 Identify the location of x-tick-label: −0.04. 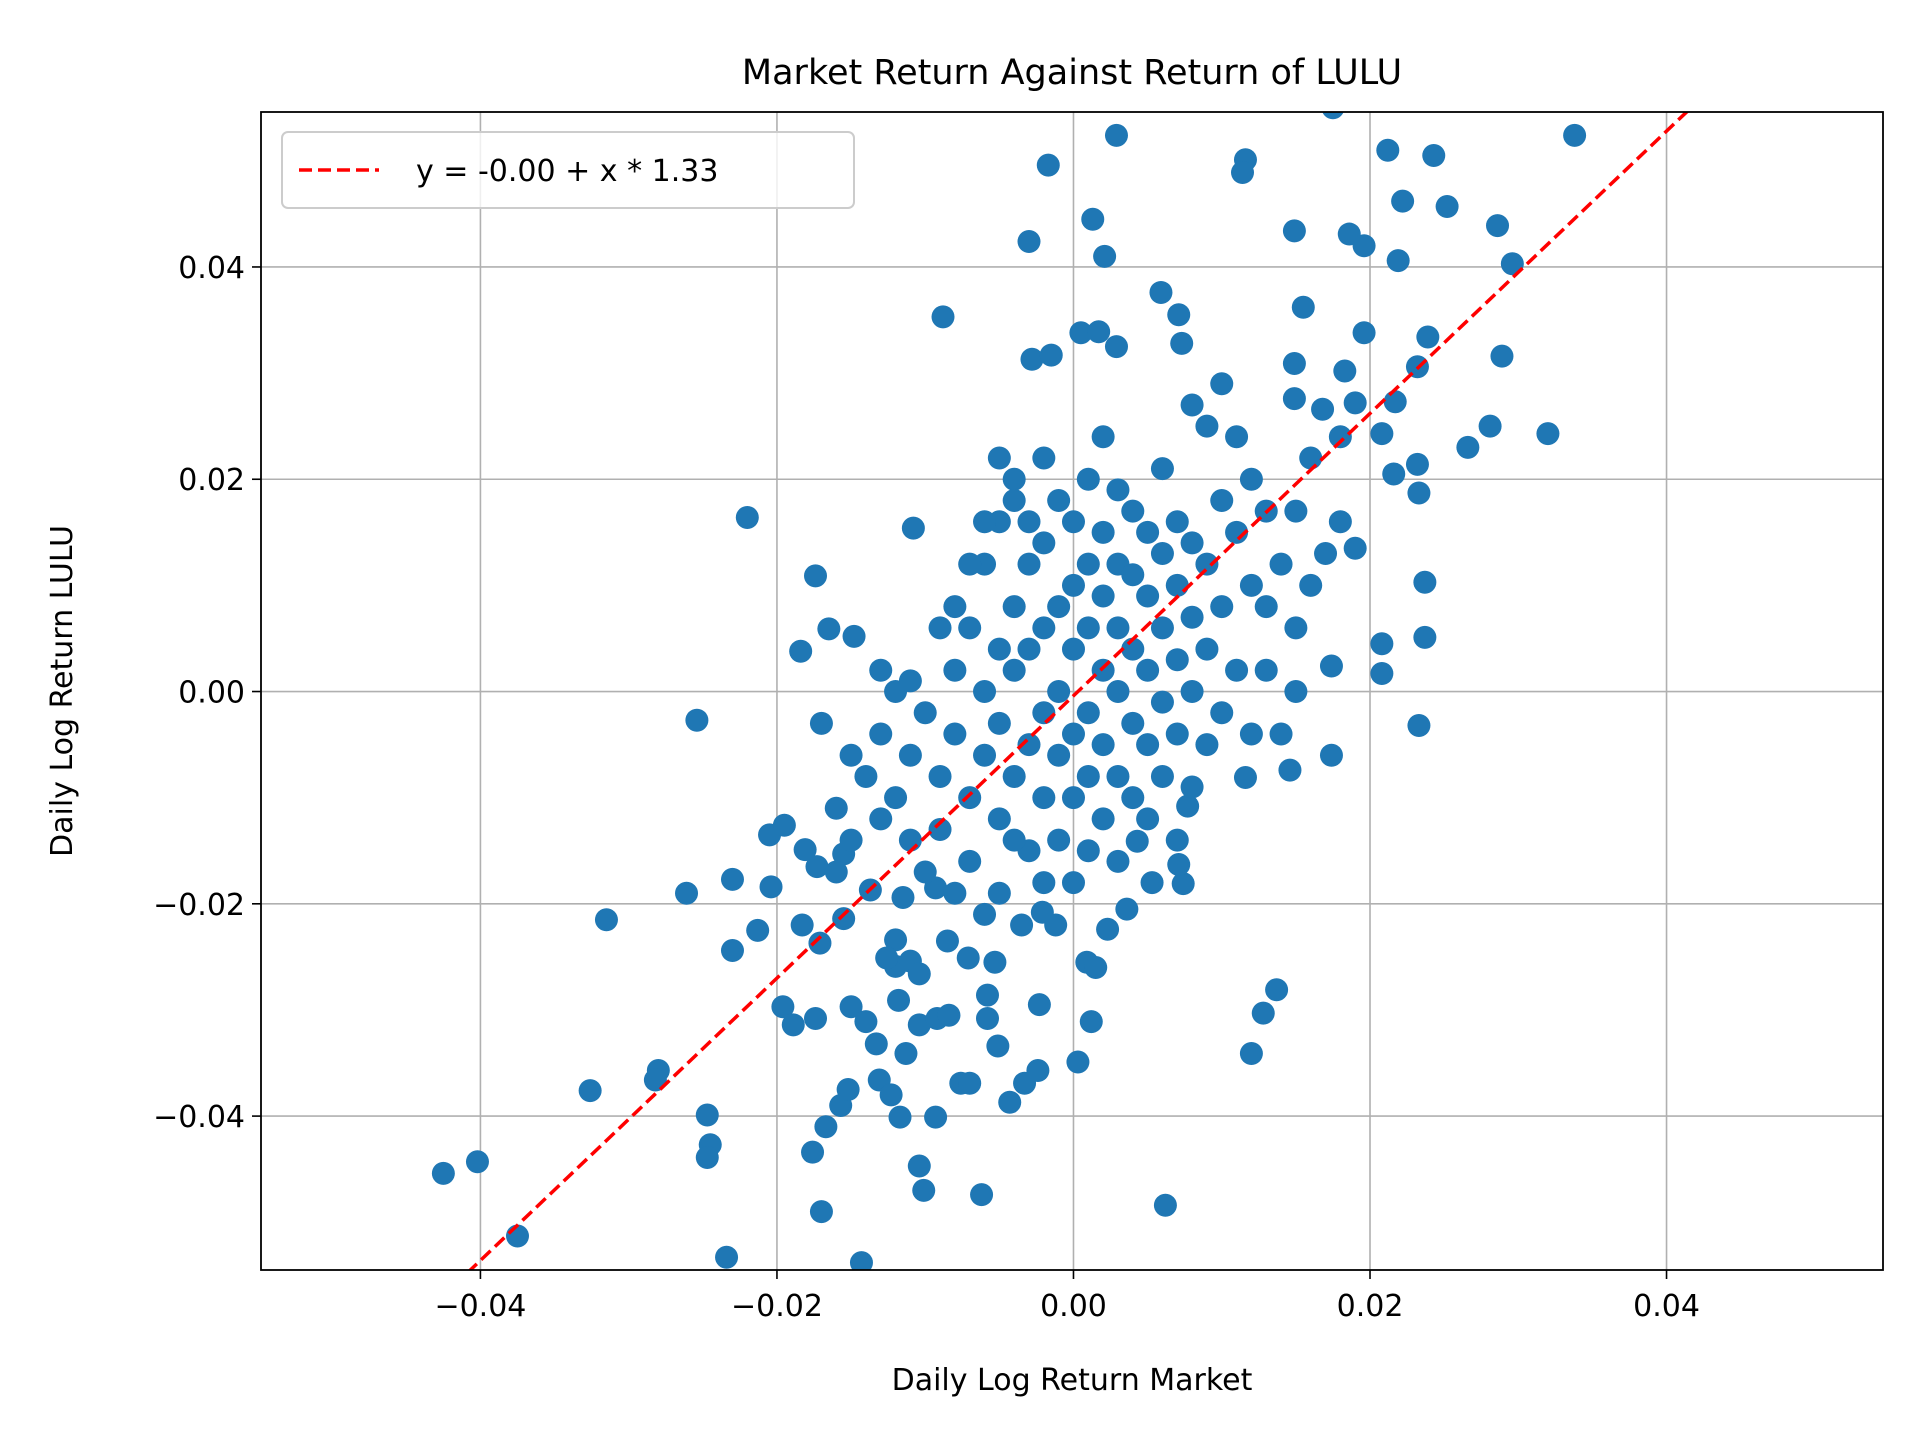
(480, 1306).